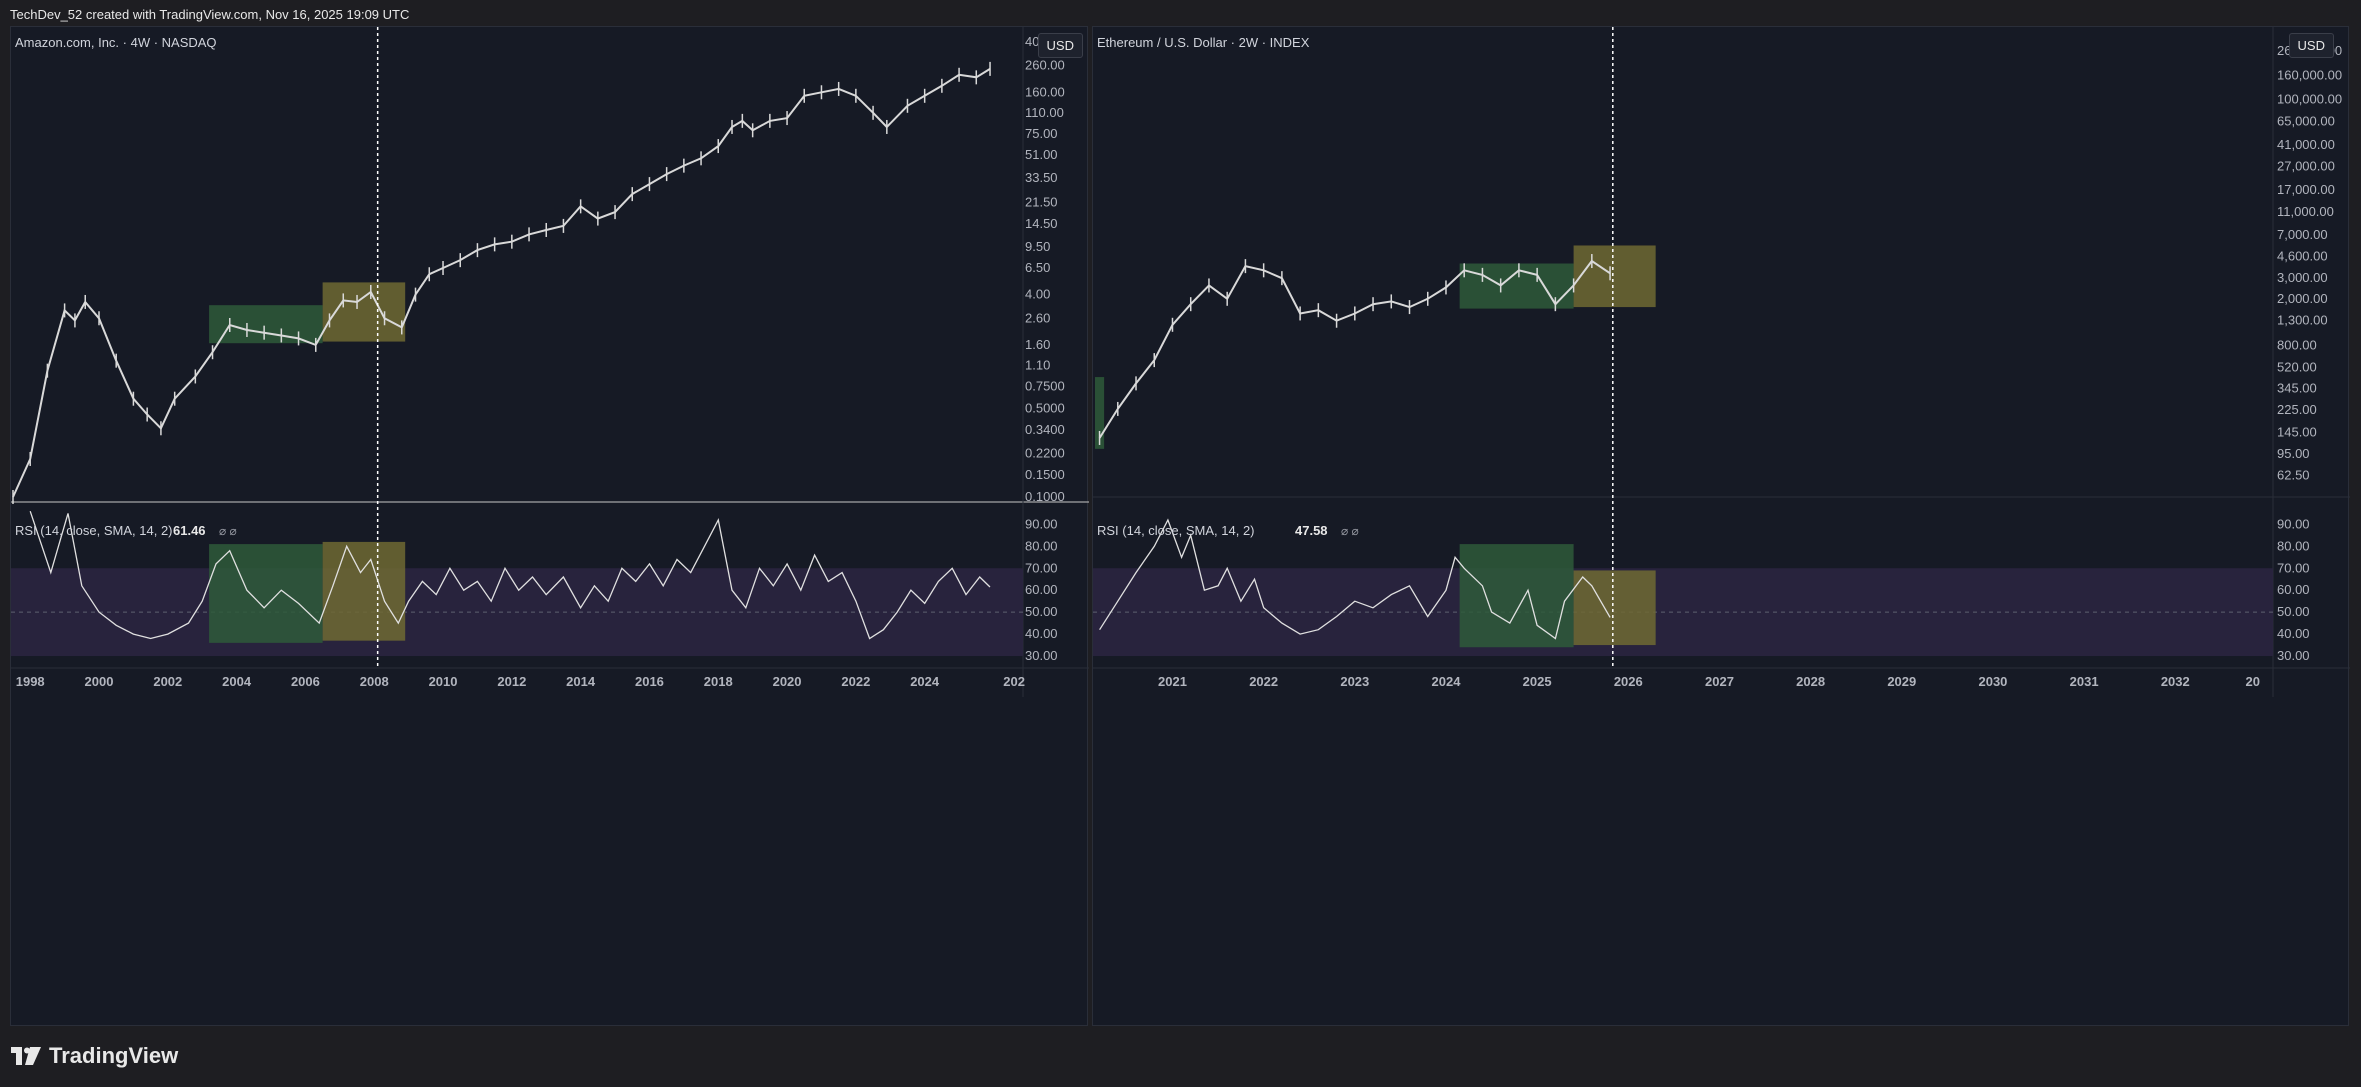 Image resolution: width=2361 pixels, height=1087 pixels. What do you see at coordinates (374, 681) in the screenshot?
I see `time-tick-label: 2008` at bounding box center [374, 681].